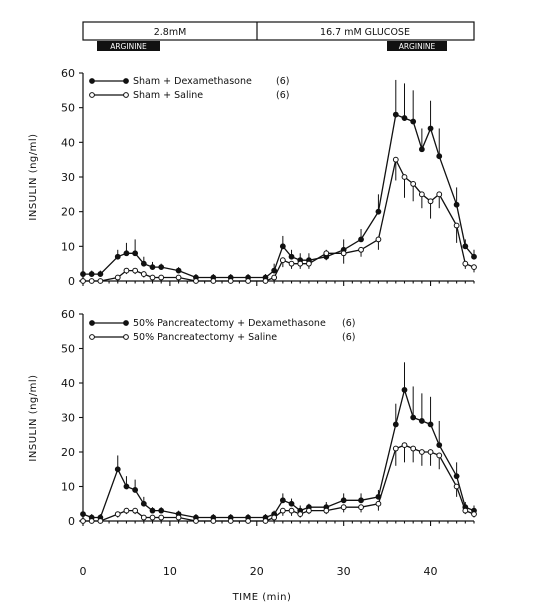 This screenshot has width=537, height=607. Describe the element at coordinates (170, 32) in the screenshot. I see `glucose-low-label: 2.8mM` at that location.